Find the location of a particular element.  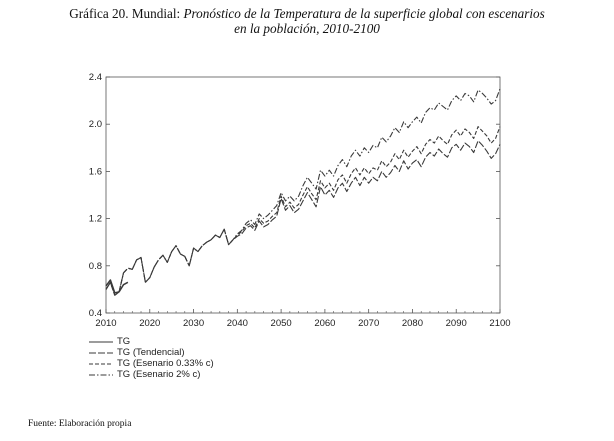

legend-item: TG (Esenario 0.33% c) is located at coordinates (151, 363).